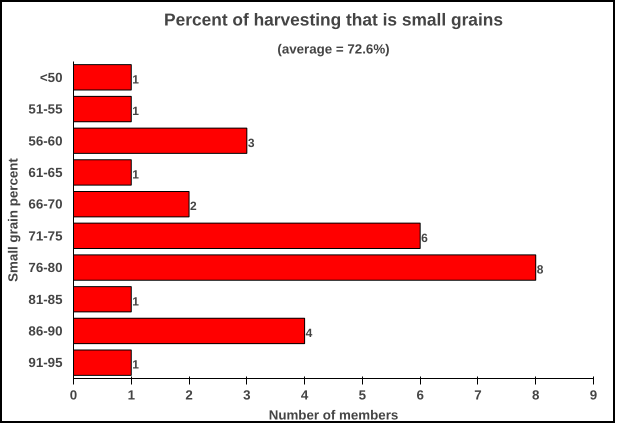 Image resolution: width=619 pixels, height=427 pixels. I want to click on data-label: 4, so click(309, 333).